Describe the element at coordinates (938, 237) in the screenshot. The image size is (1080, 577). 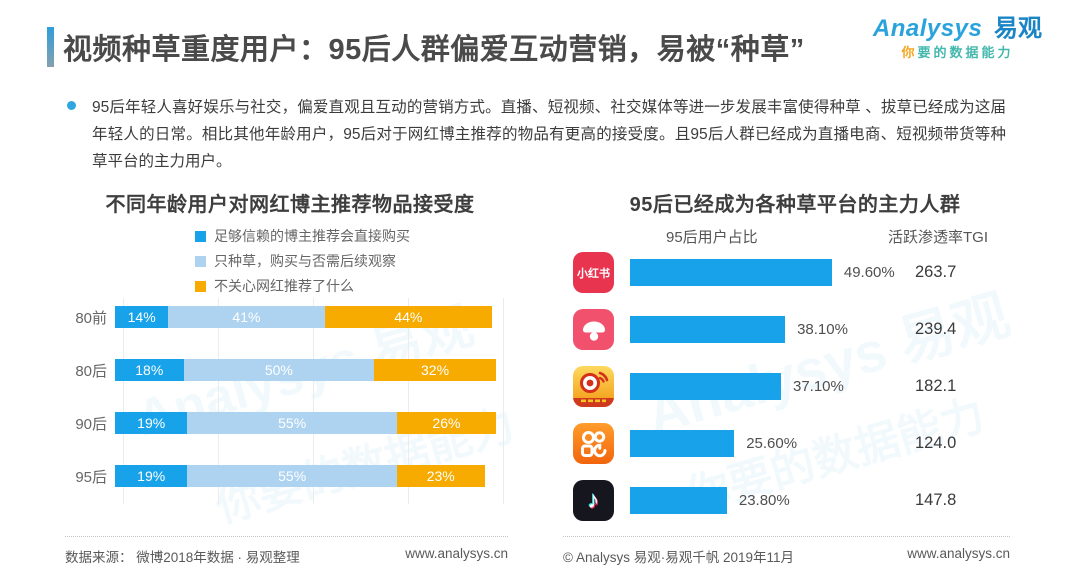
I see `column-header-tgi: 活跃渗透率TGI` at that location.